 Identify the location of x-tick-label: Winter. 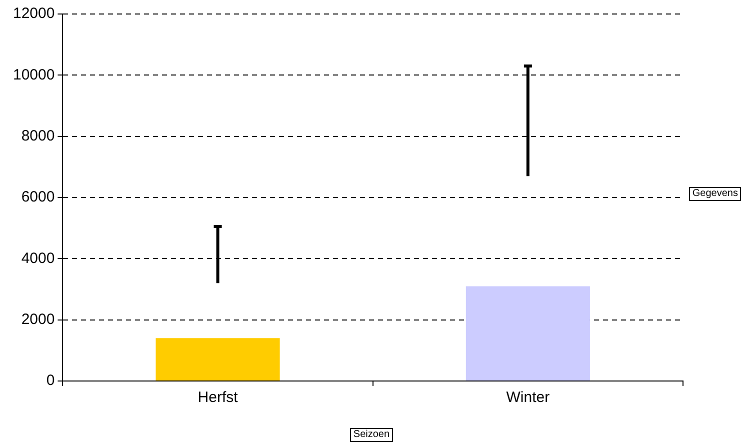
(528, 397).